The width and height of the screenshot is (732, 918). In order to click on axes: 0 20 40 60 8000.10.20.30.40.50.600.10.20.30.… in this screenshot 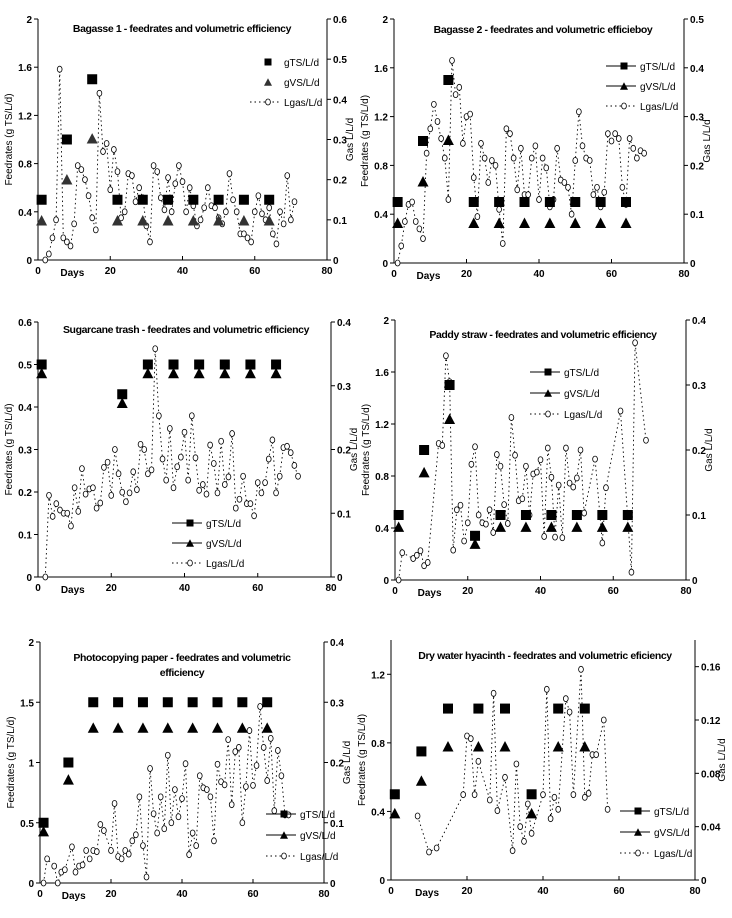, I will do `click(184, 456)`.